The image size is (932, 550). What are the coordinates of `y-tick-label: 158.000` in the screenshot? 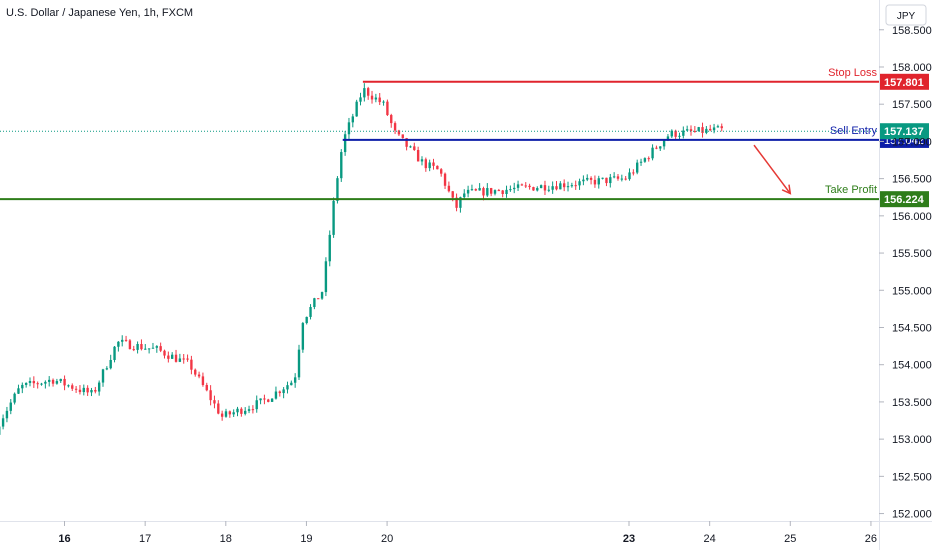 It's located at (912, 68).